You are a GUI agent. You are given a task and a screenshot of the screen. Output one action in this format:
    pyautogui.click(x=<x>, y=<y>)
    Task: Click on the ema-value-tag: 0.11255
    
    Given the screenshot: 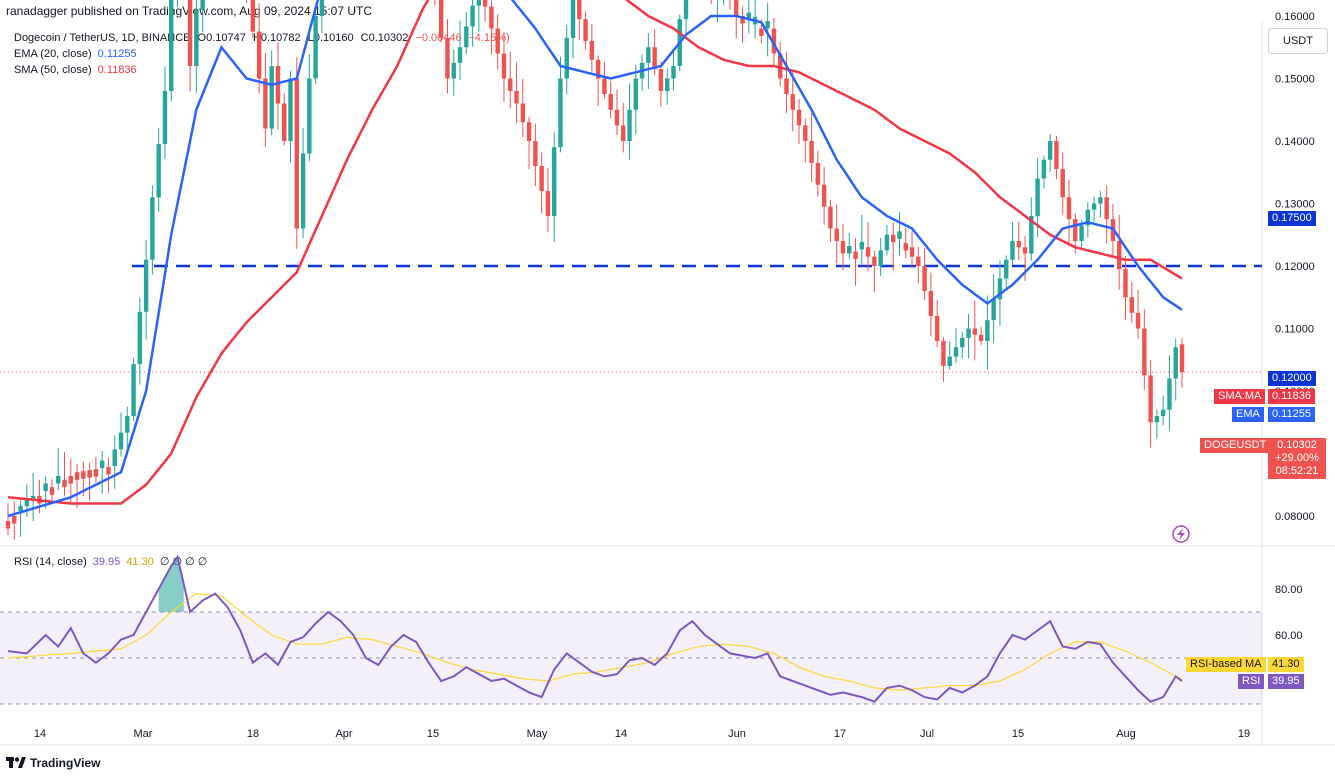 What is the action you would take?
    pyautogui.click(x=1291, y=414)
    